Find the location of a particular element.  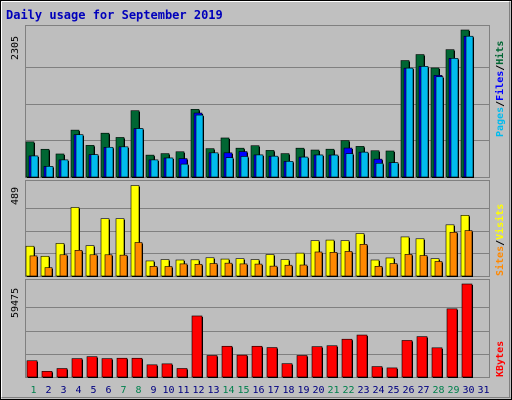

x-tick-label-5: 5 is located at coordinates (93, 390).